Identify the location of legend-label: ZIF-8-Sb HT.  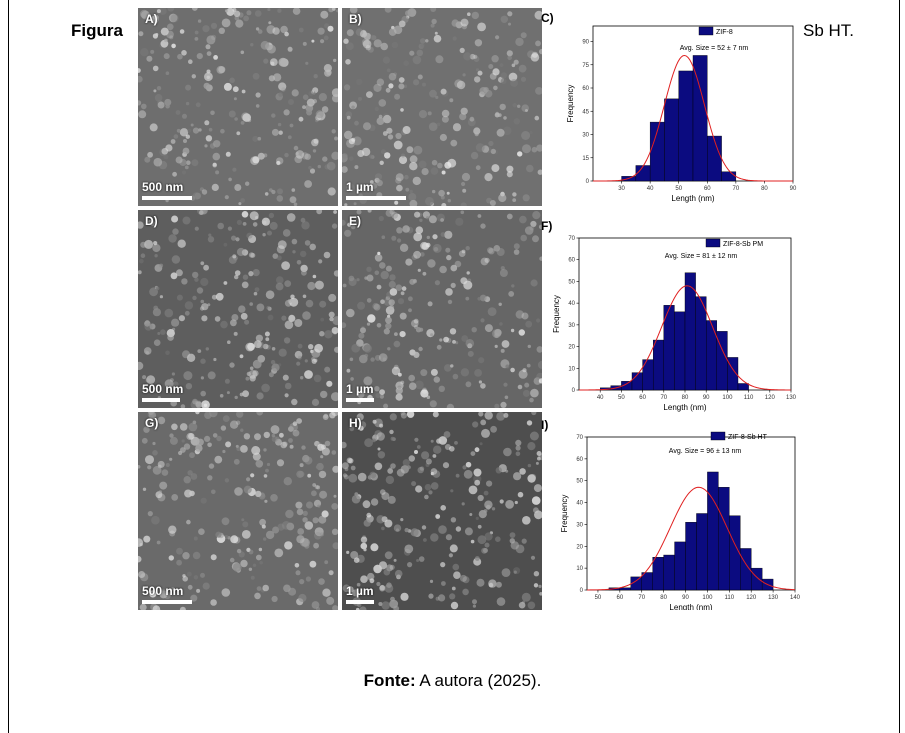
(748, 437).